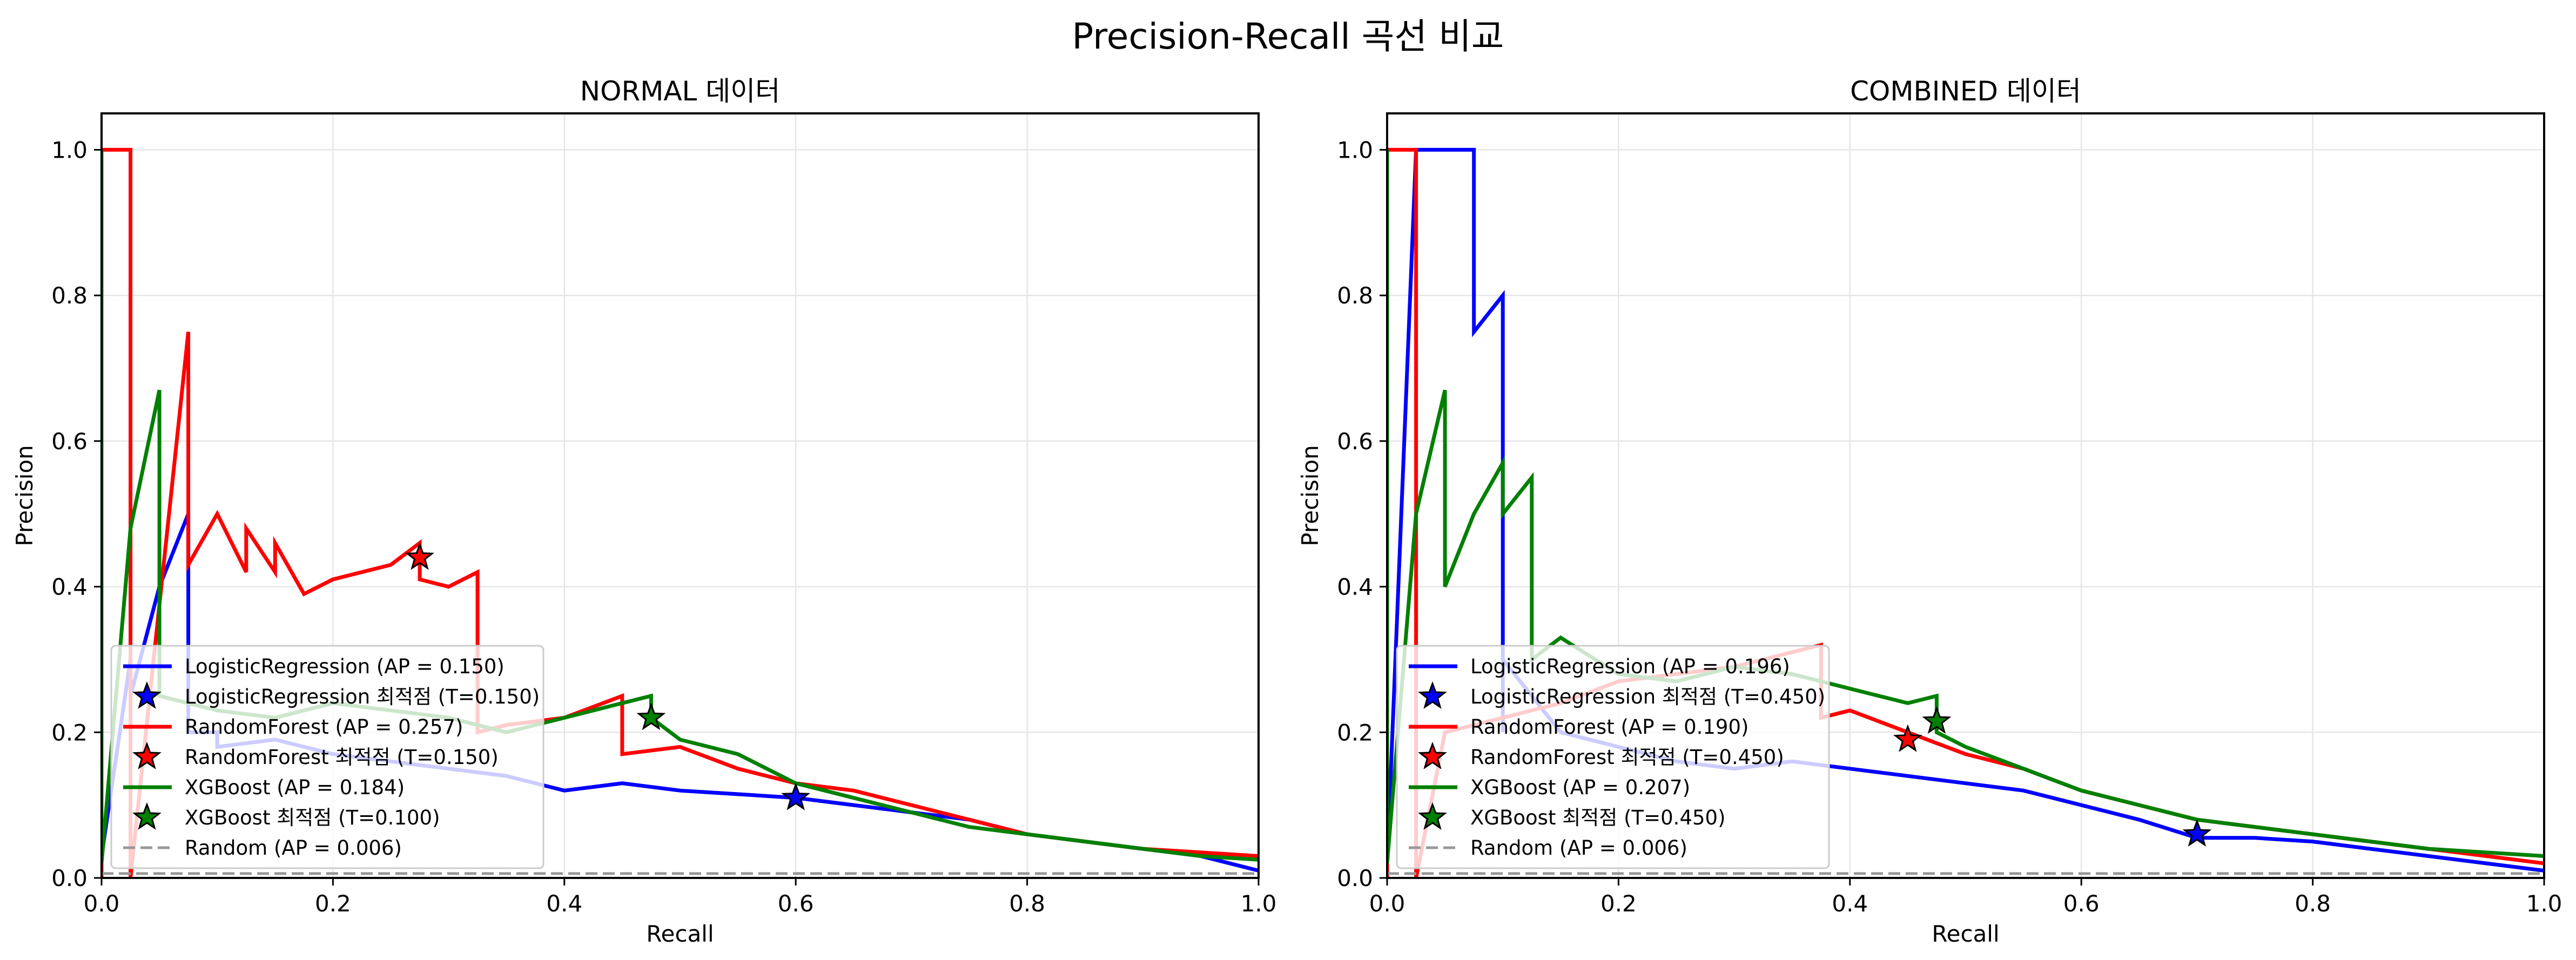 This screenshot has height=960, width=2576. I want to click on legend-item-xgboost-ap-0-207: XGBoost (AP = 0.207), so click(1549, 787).